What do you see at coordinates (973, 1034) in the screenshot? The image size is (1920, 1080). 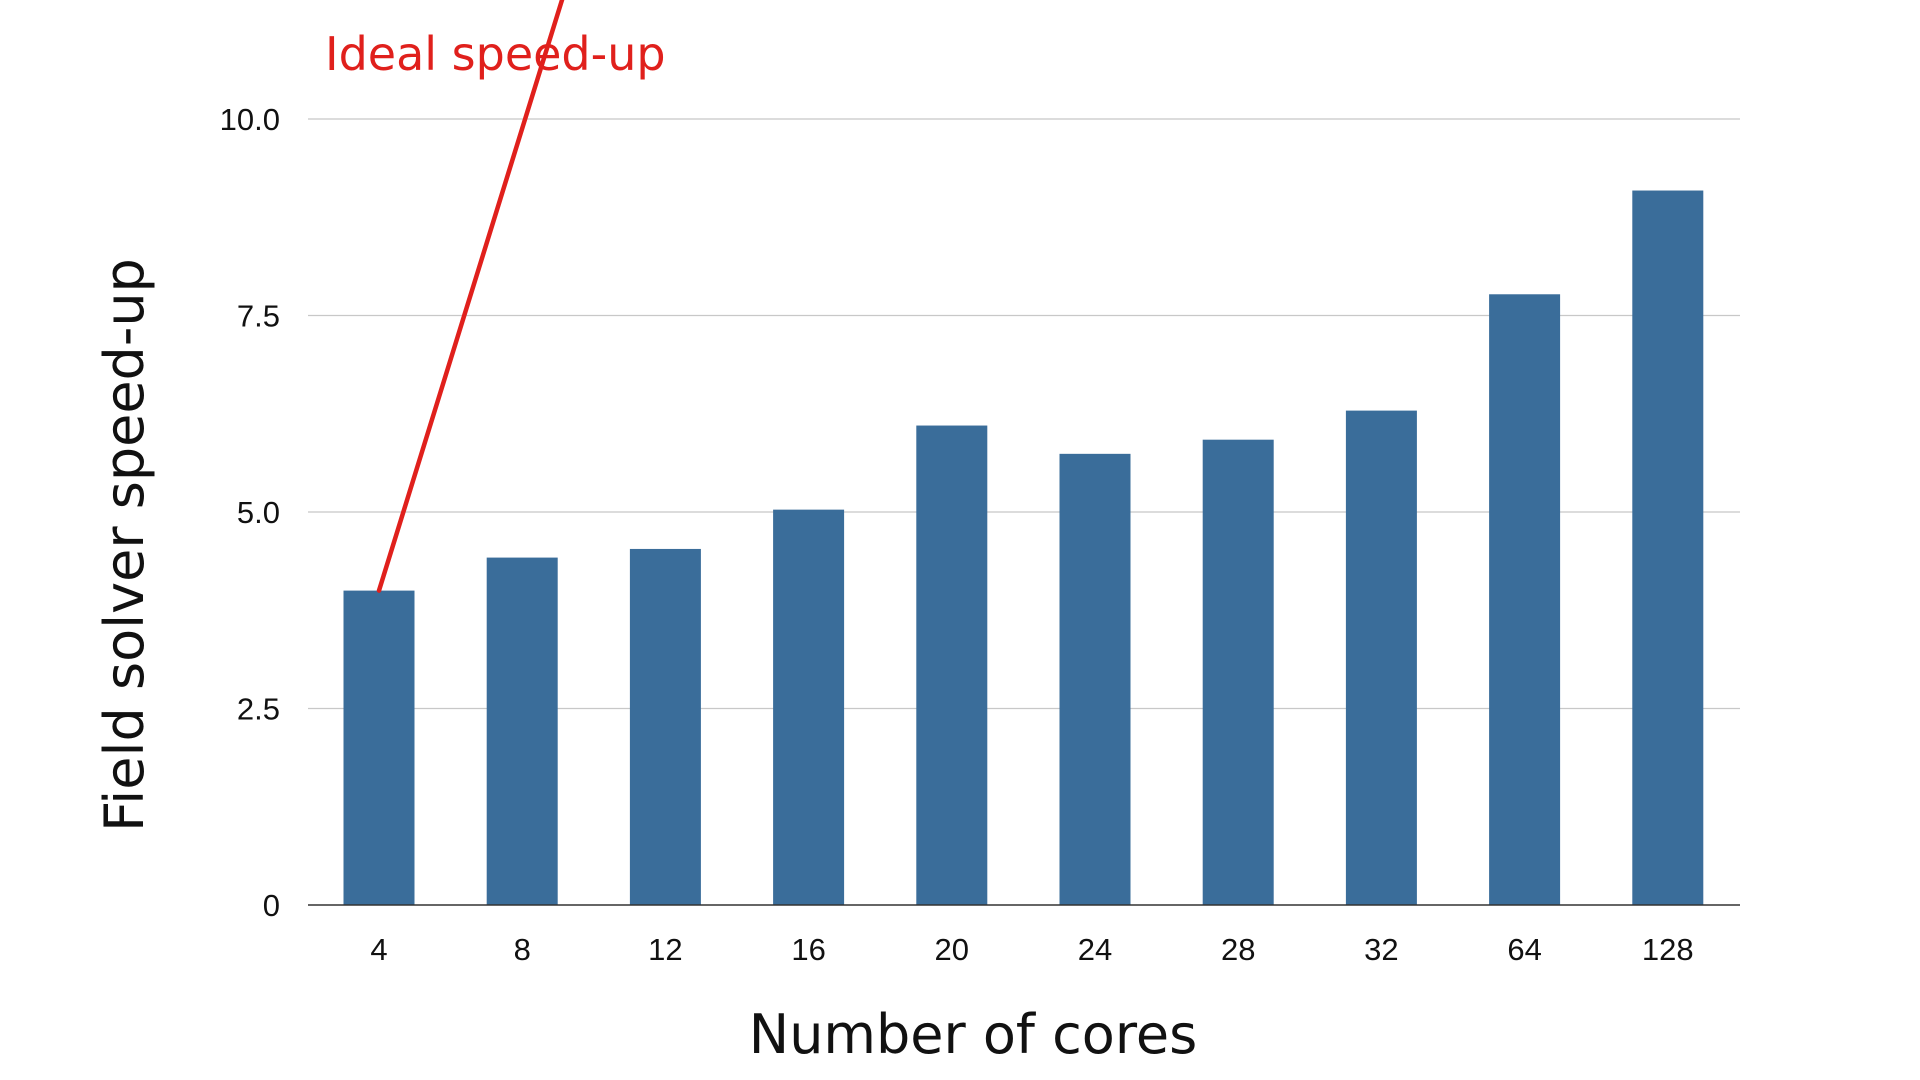 I see `x-axis-title: Number of cores` at bounding box center [973, 1034].